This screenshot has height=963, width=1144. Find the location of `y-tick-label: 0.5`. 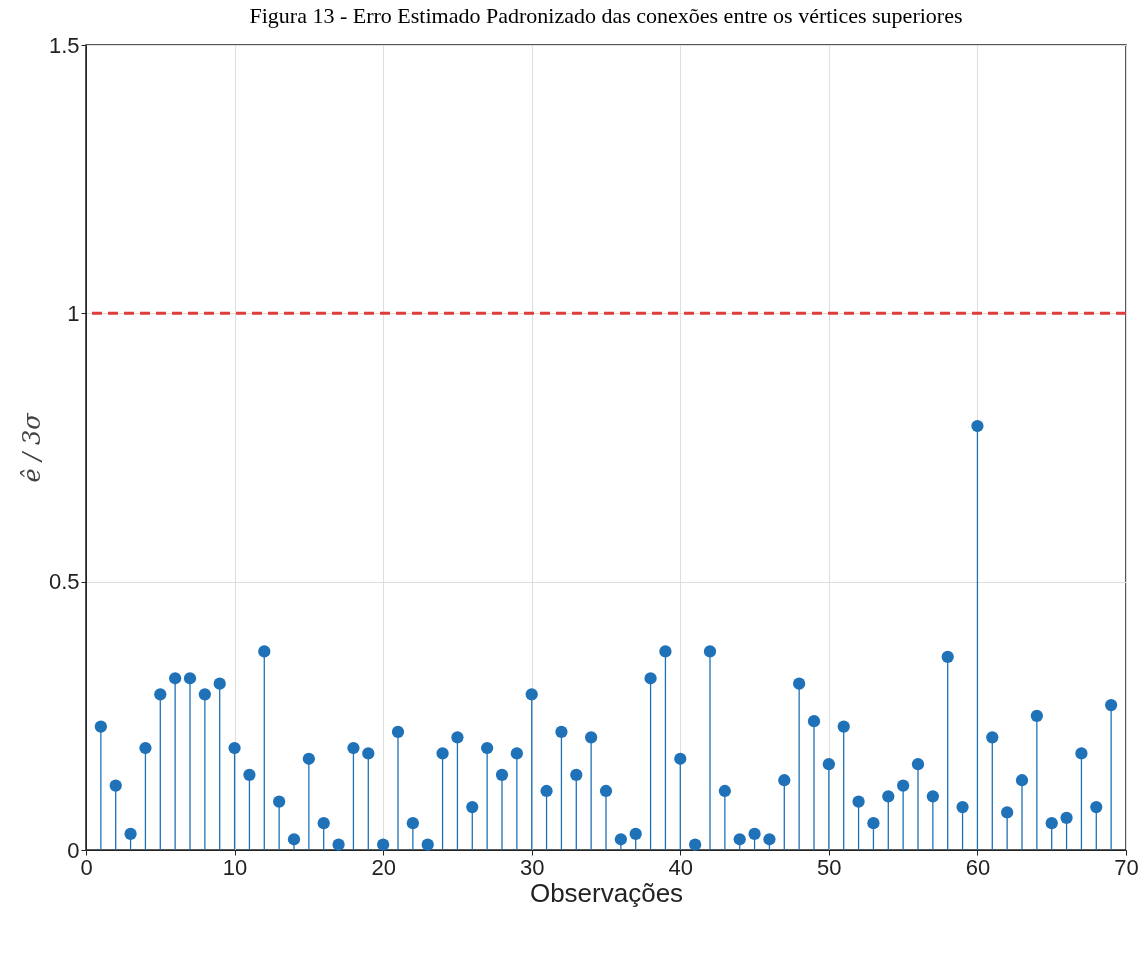

y-tick-label: 0.5 is located at coordinates (64, 582).